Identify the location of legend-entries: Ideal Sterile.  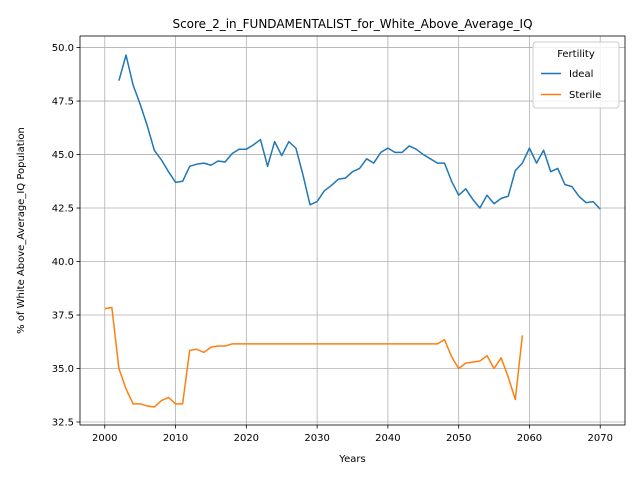
(571, 85).